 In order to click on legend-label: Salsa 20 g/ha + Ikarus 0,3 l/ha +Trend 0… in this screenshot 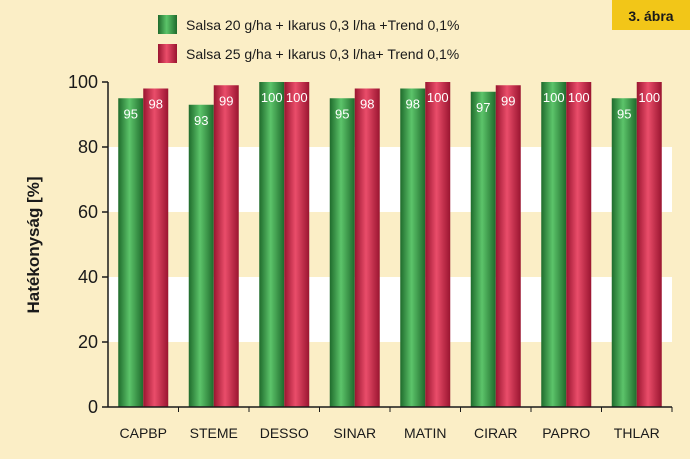, I will do `click(322, 25)`.